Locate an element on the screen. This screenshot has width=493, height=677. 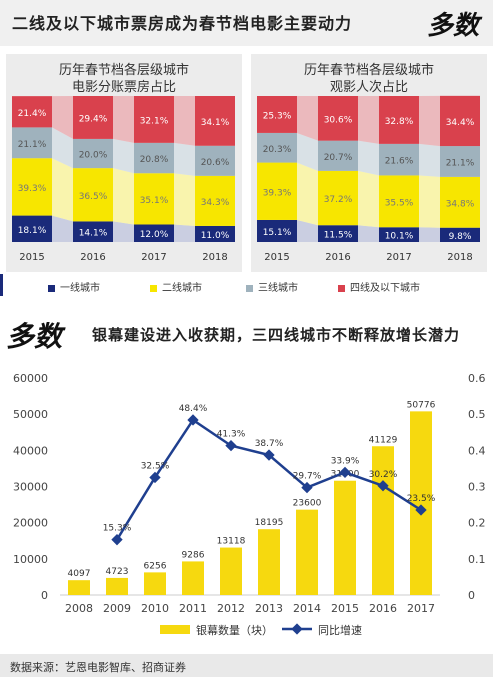
screens-bar-label-2017: 50776 is located at coordinates (421, 405).